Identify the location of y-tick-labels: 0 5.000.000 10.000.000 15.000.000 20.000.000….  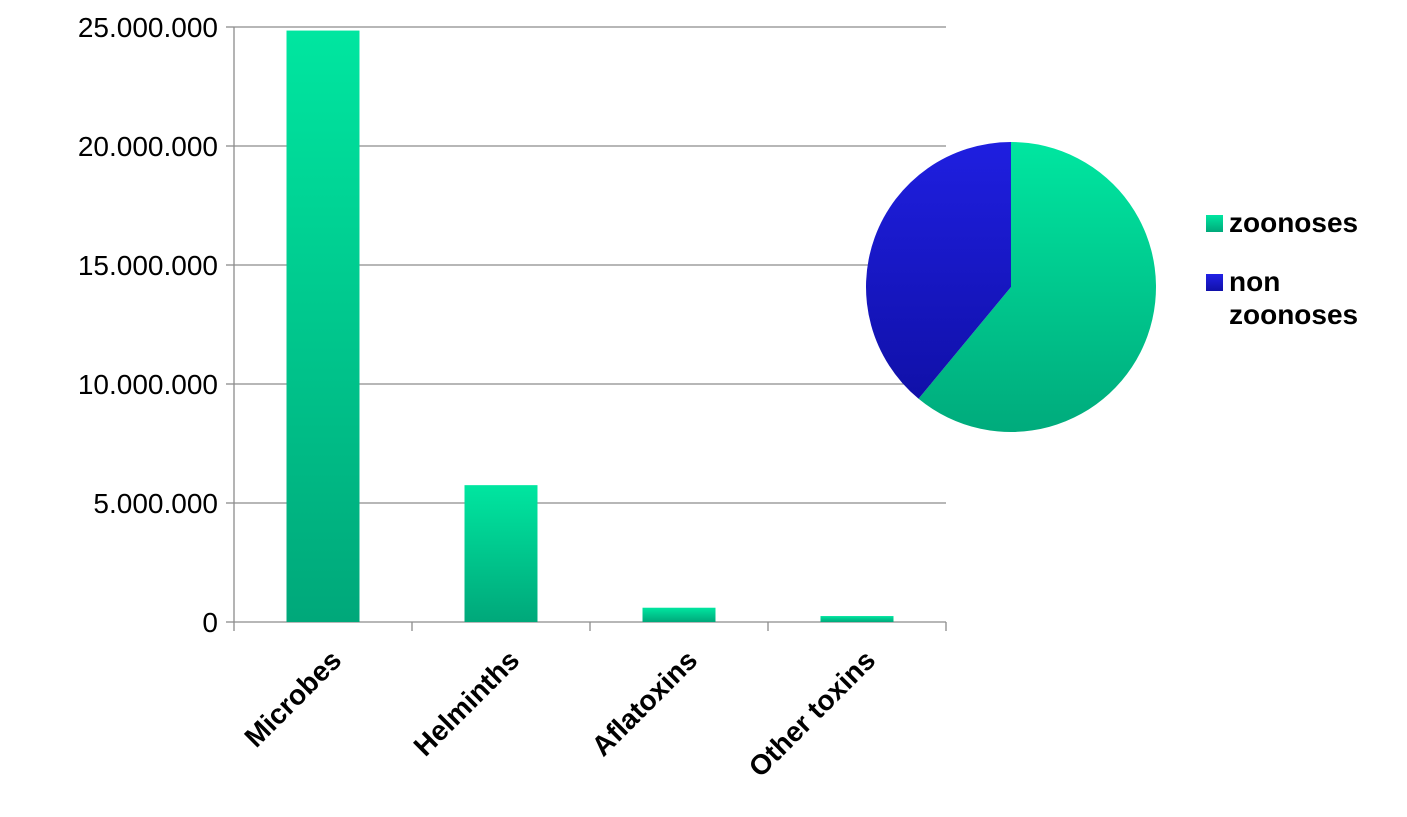
(148, 325).